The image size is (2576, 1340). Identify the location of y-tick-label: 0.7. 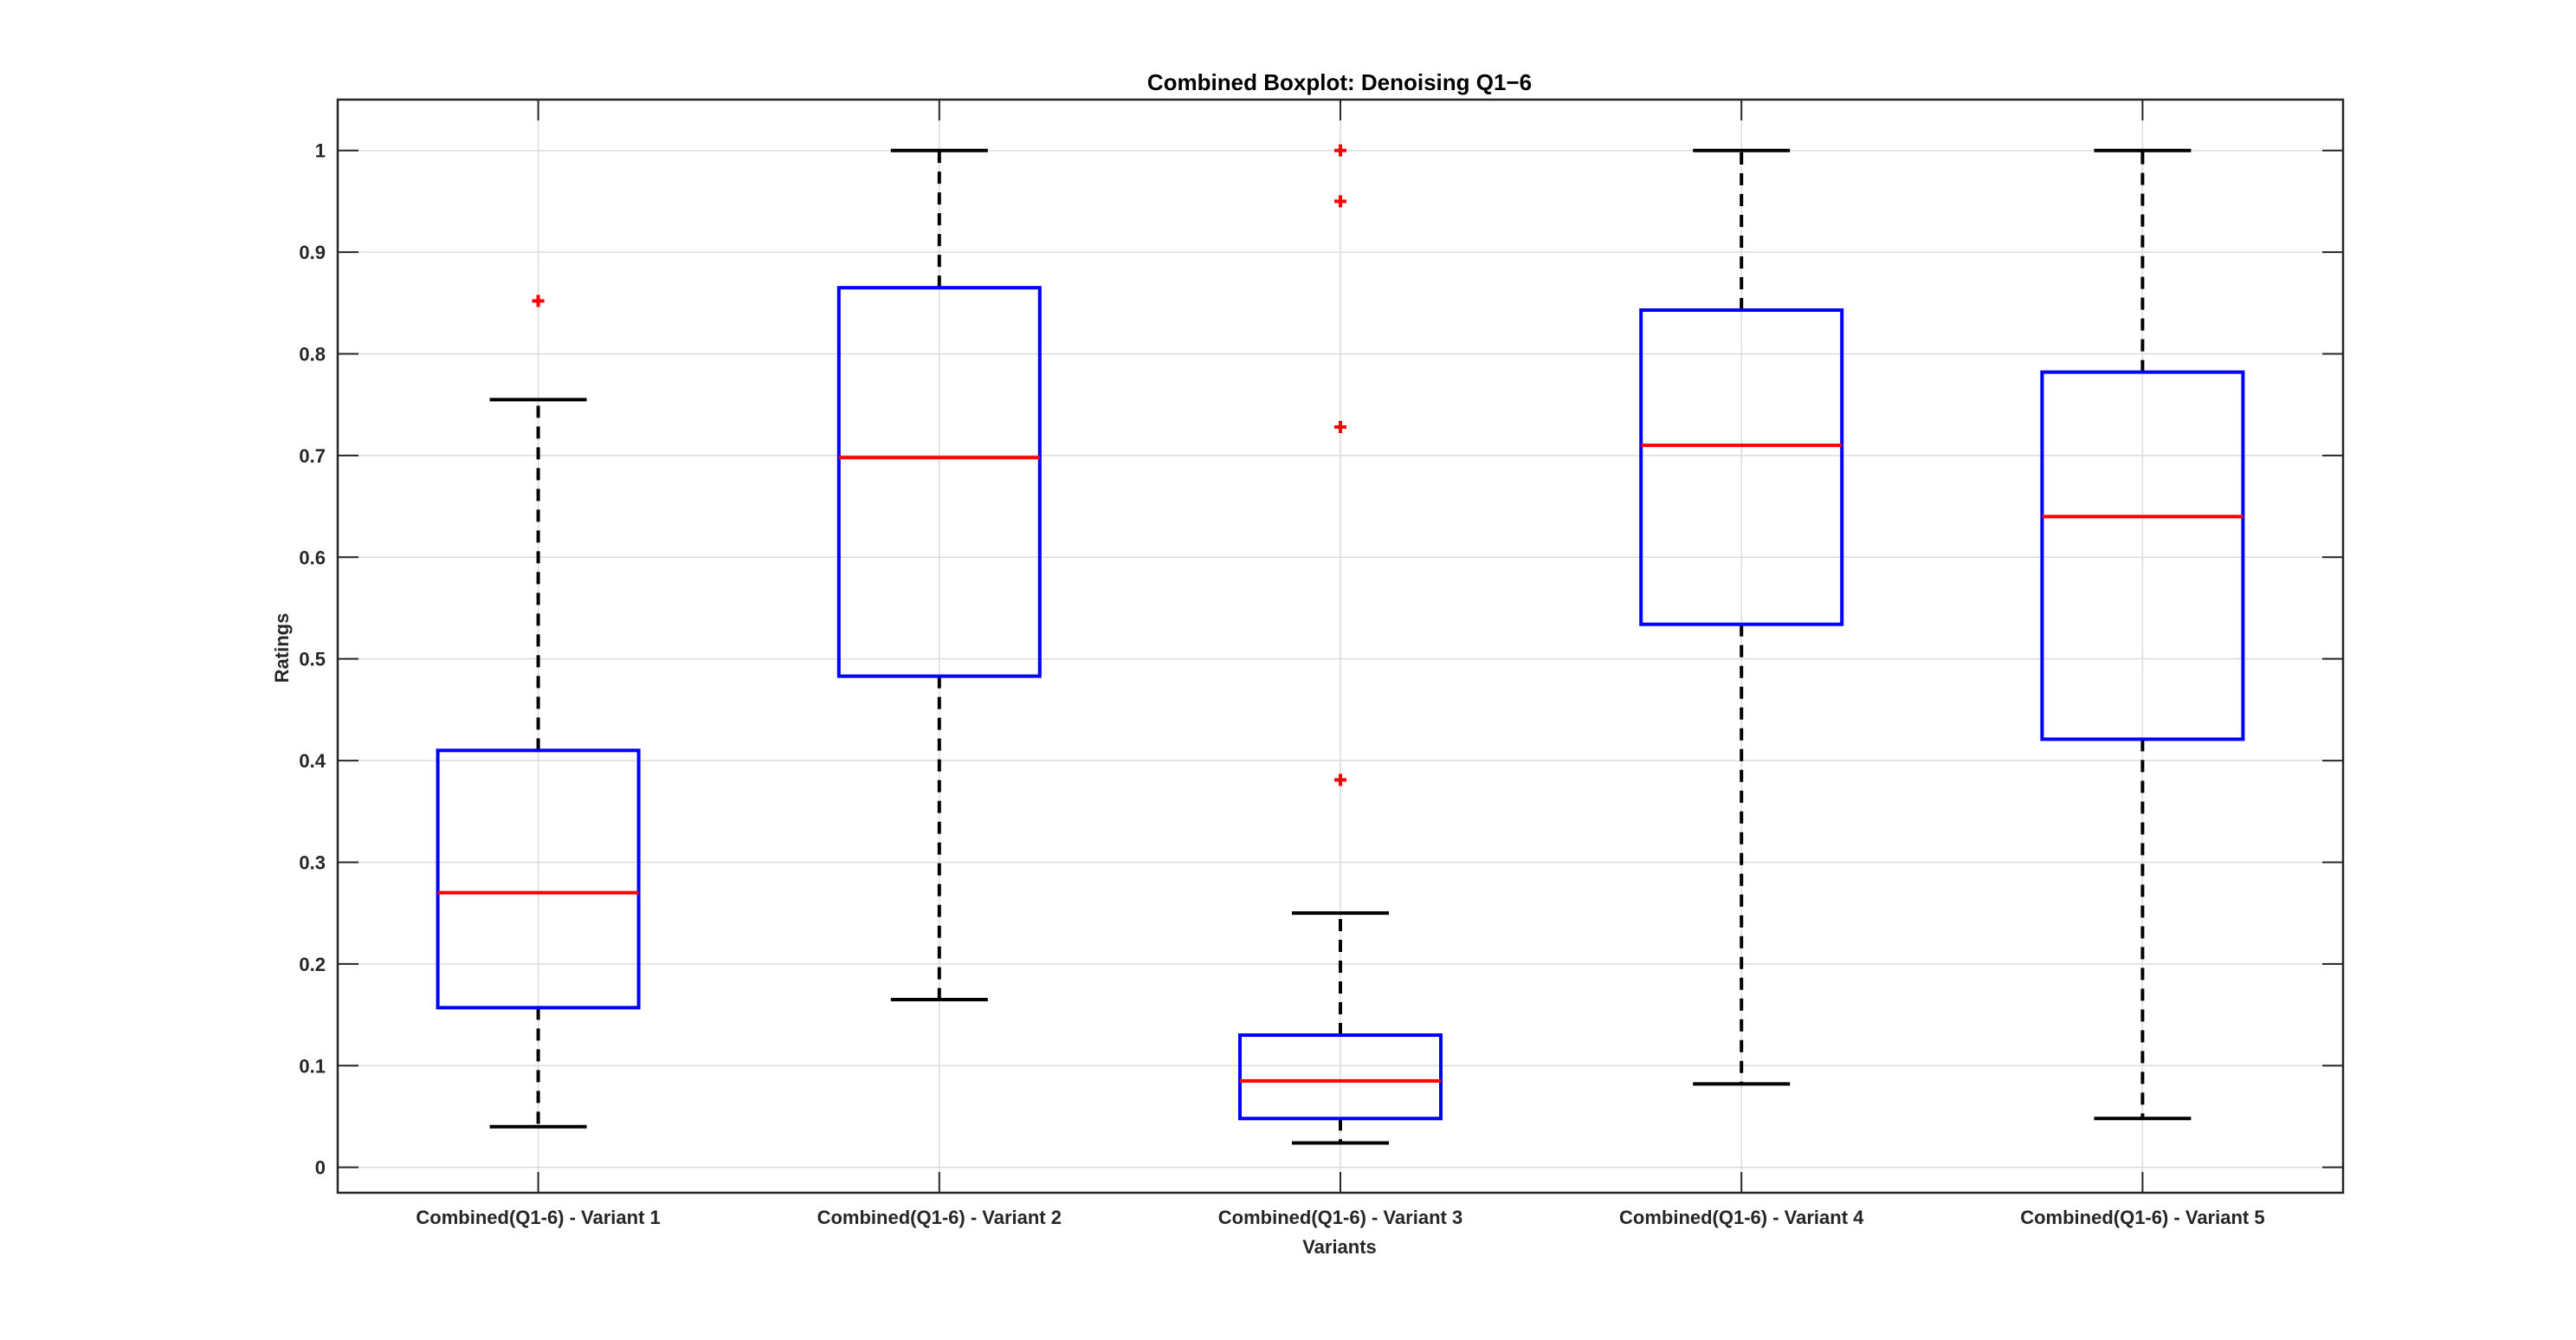
(312, 456).